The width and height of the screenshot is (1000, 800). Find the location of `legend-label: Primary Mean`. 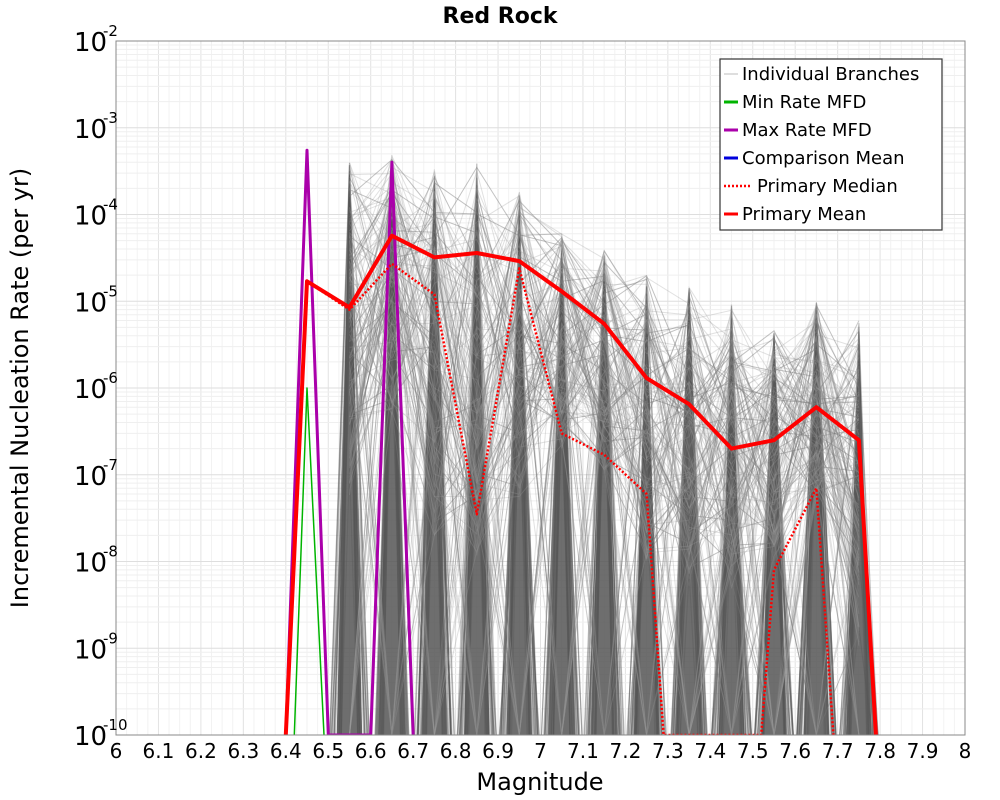

legend-label: Primary Mean is located at coordinates (804, 214).